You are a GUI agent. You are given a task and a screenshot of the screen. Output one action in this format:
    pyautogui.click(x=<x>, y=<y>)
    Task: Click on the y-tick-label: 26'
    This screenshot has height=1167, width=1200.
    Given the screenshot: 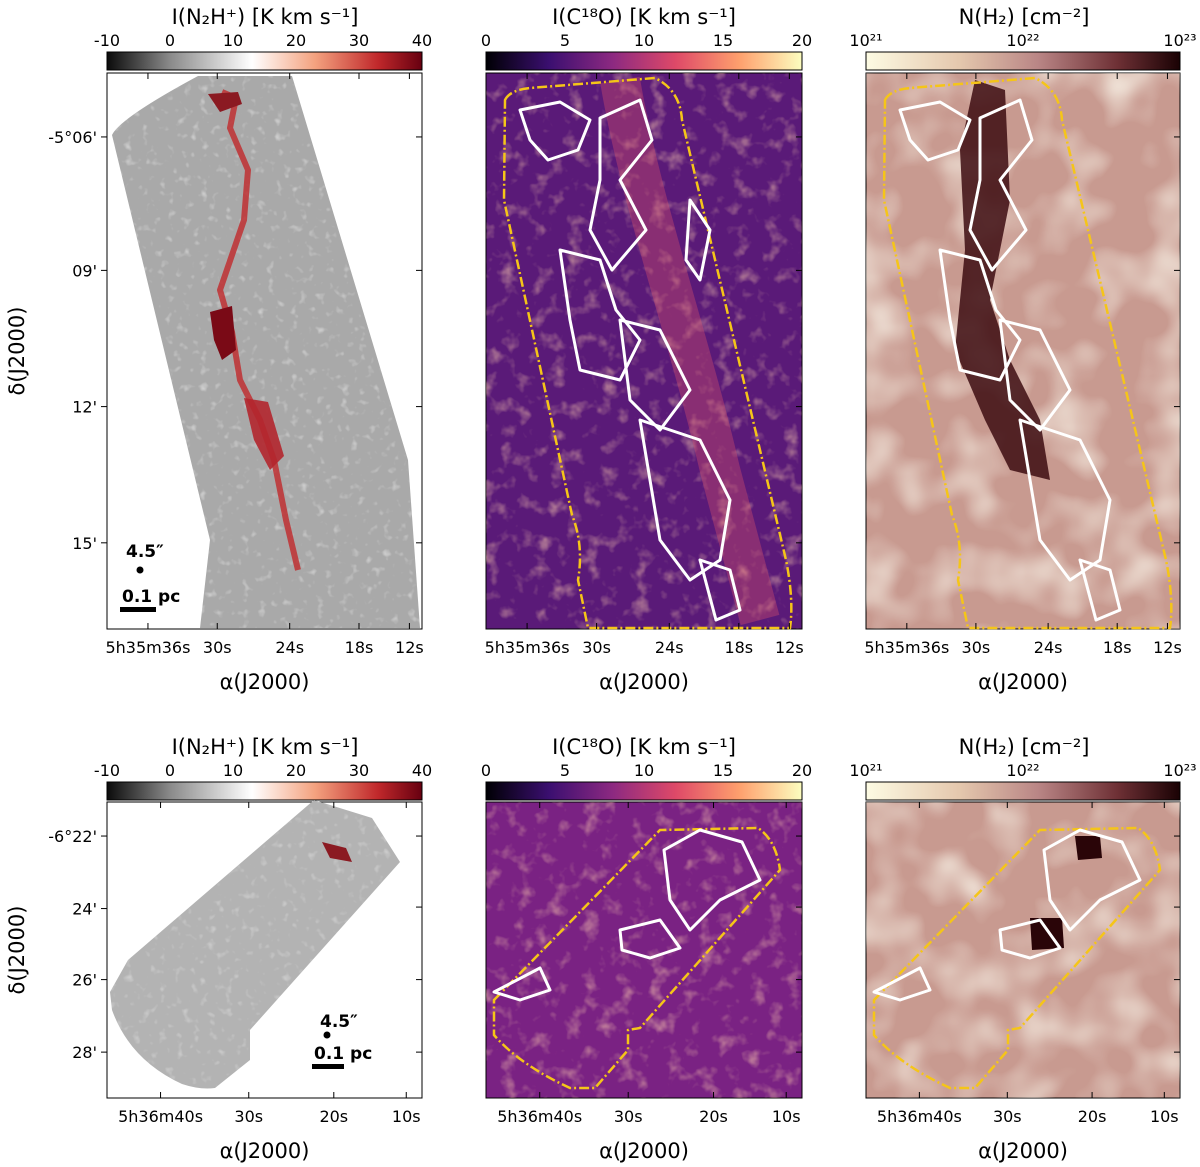 What is the action you would take?
    pyautogui.click(x=84, y=980)
    